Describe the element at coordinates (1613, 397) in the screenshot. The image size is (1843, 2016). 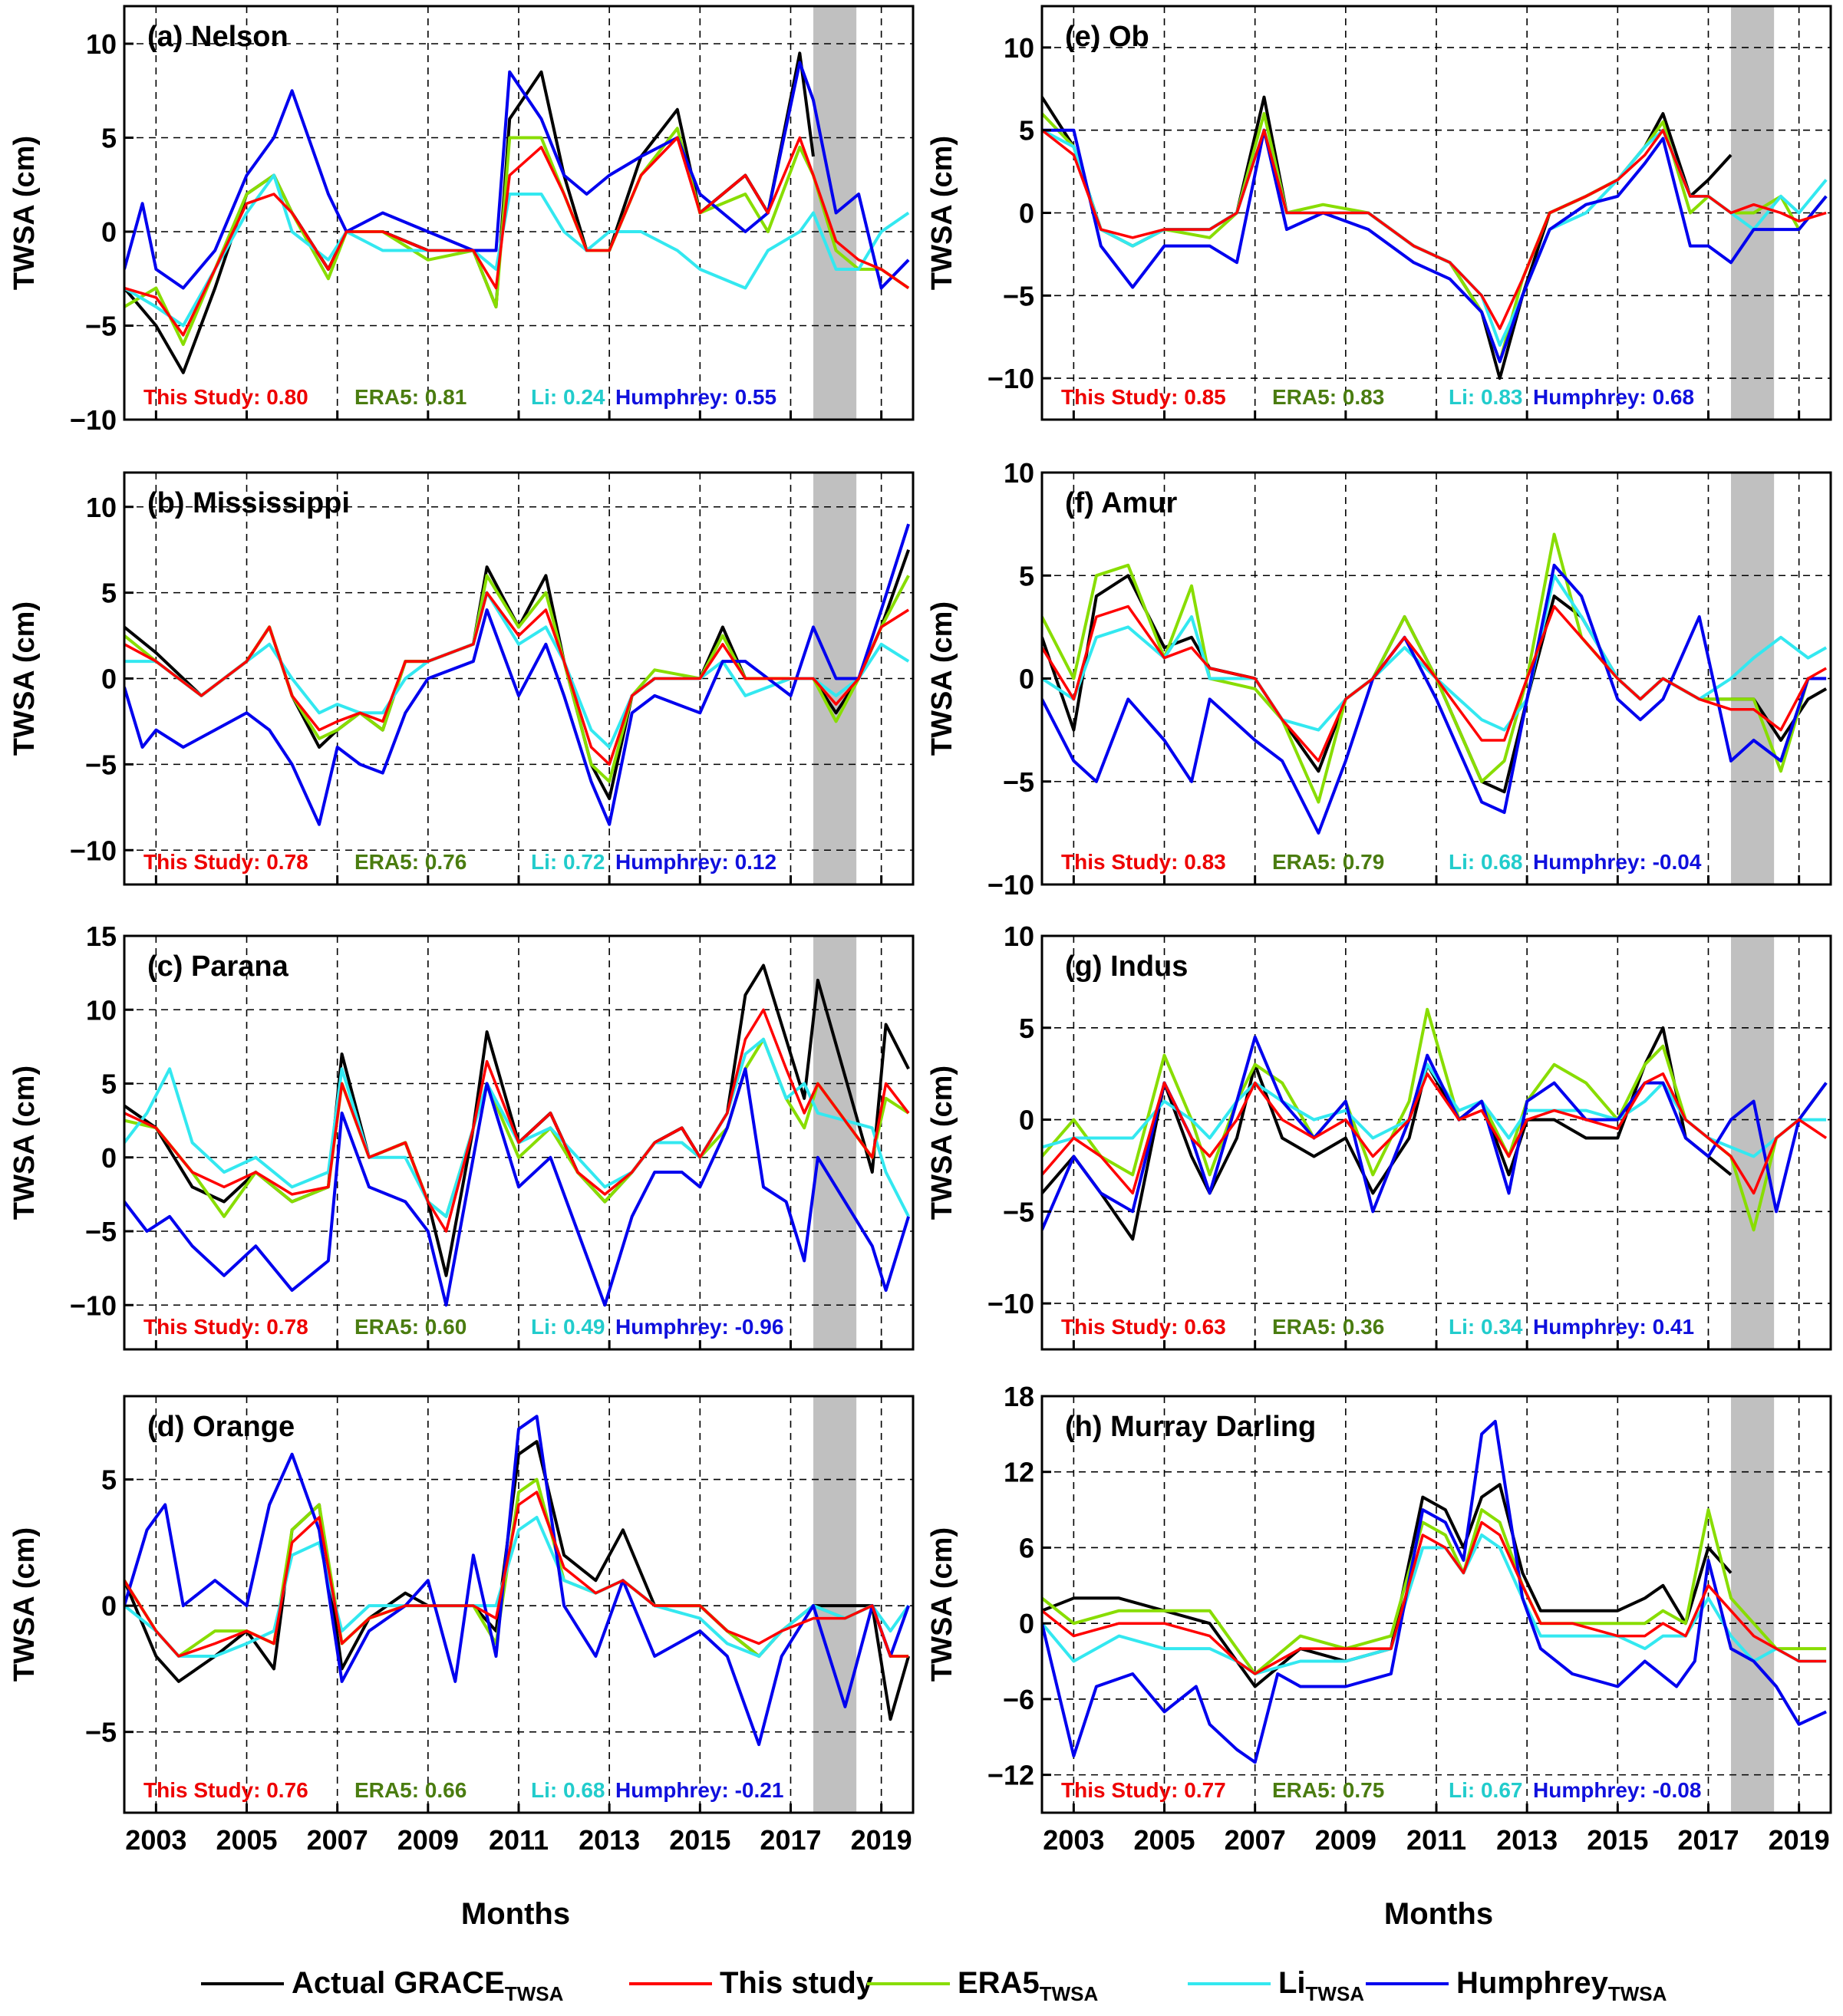
I see `correlation-humphrey: Humphrey: 0.68` at that location.